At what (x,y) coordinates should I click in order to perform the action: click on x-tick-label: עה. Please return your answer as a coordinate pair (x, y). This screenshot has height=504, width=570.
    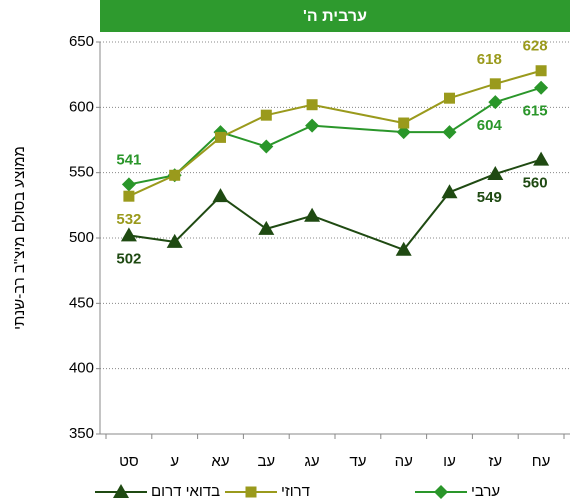
    Looking at the image, I should click on (404, 461).